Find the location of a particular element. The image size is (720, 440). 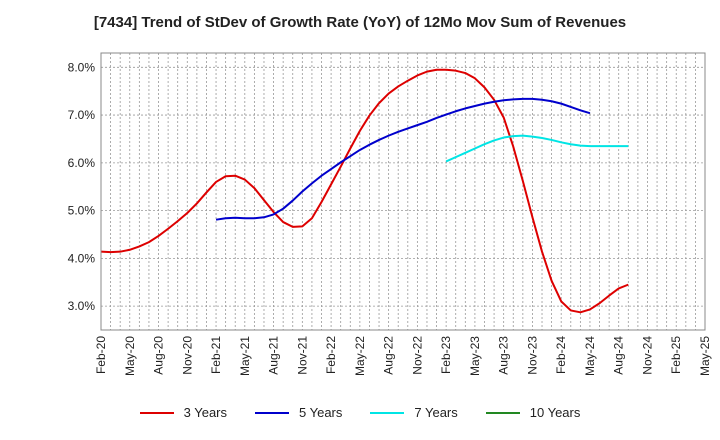

legend-item-5-years: 5 Years is located at coordinates (298, 412).